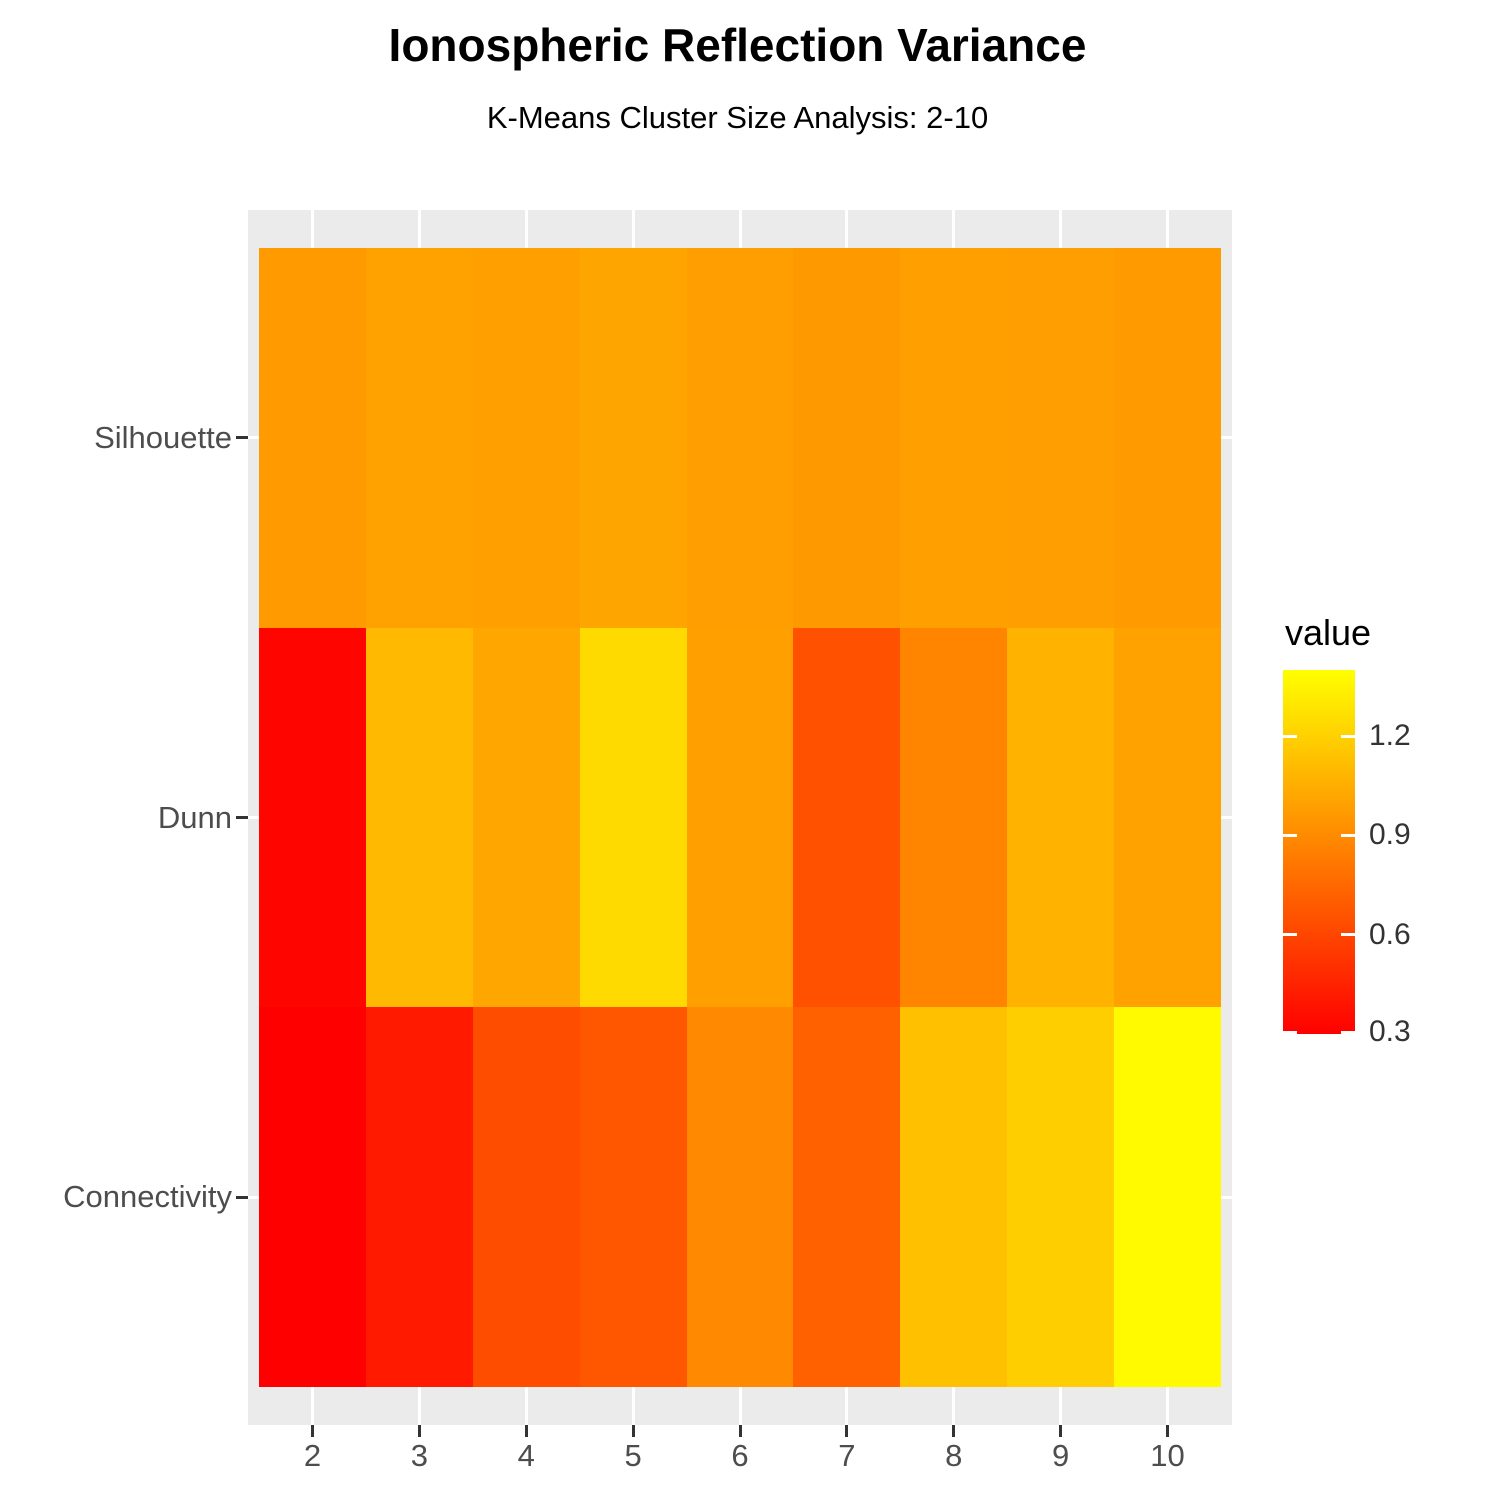  What do you see at coordinates (194, 817) in the screenshot?
I see `y-axis-label: Dunn` at bounding box center [194, 817].